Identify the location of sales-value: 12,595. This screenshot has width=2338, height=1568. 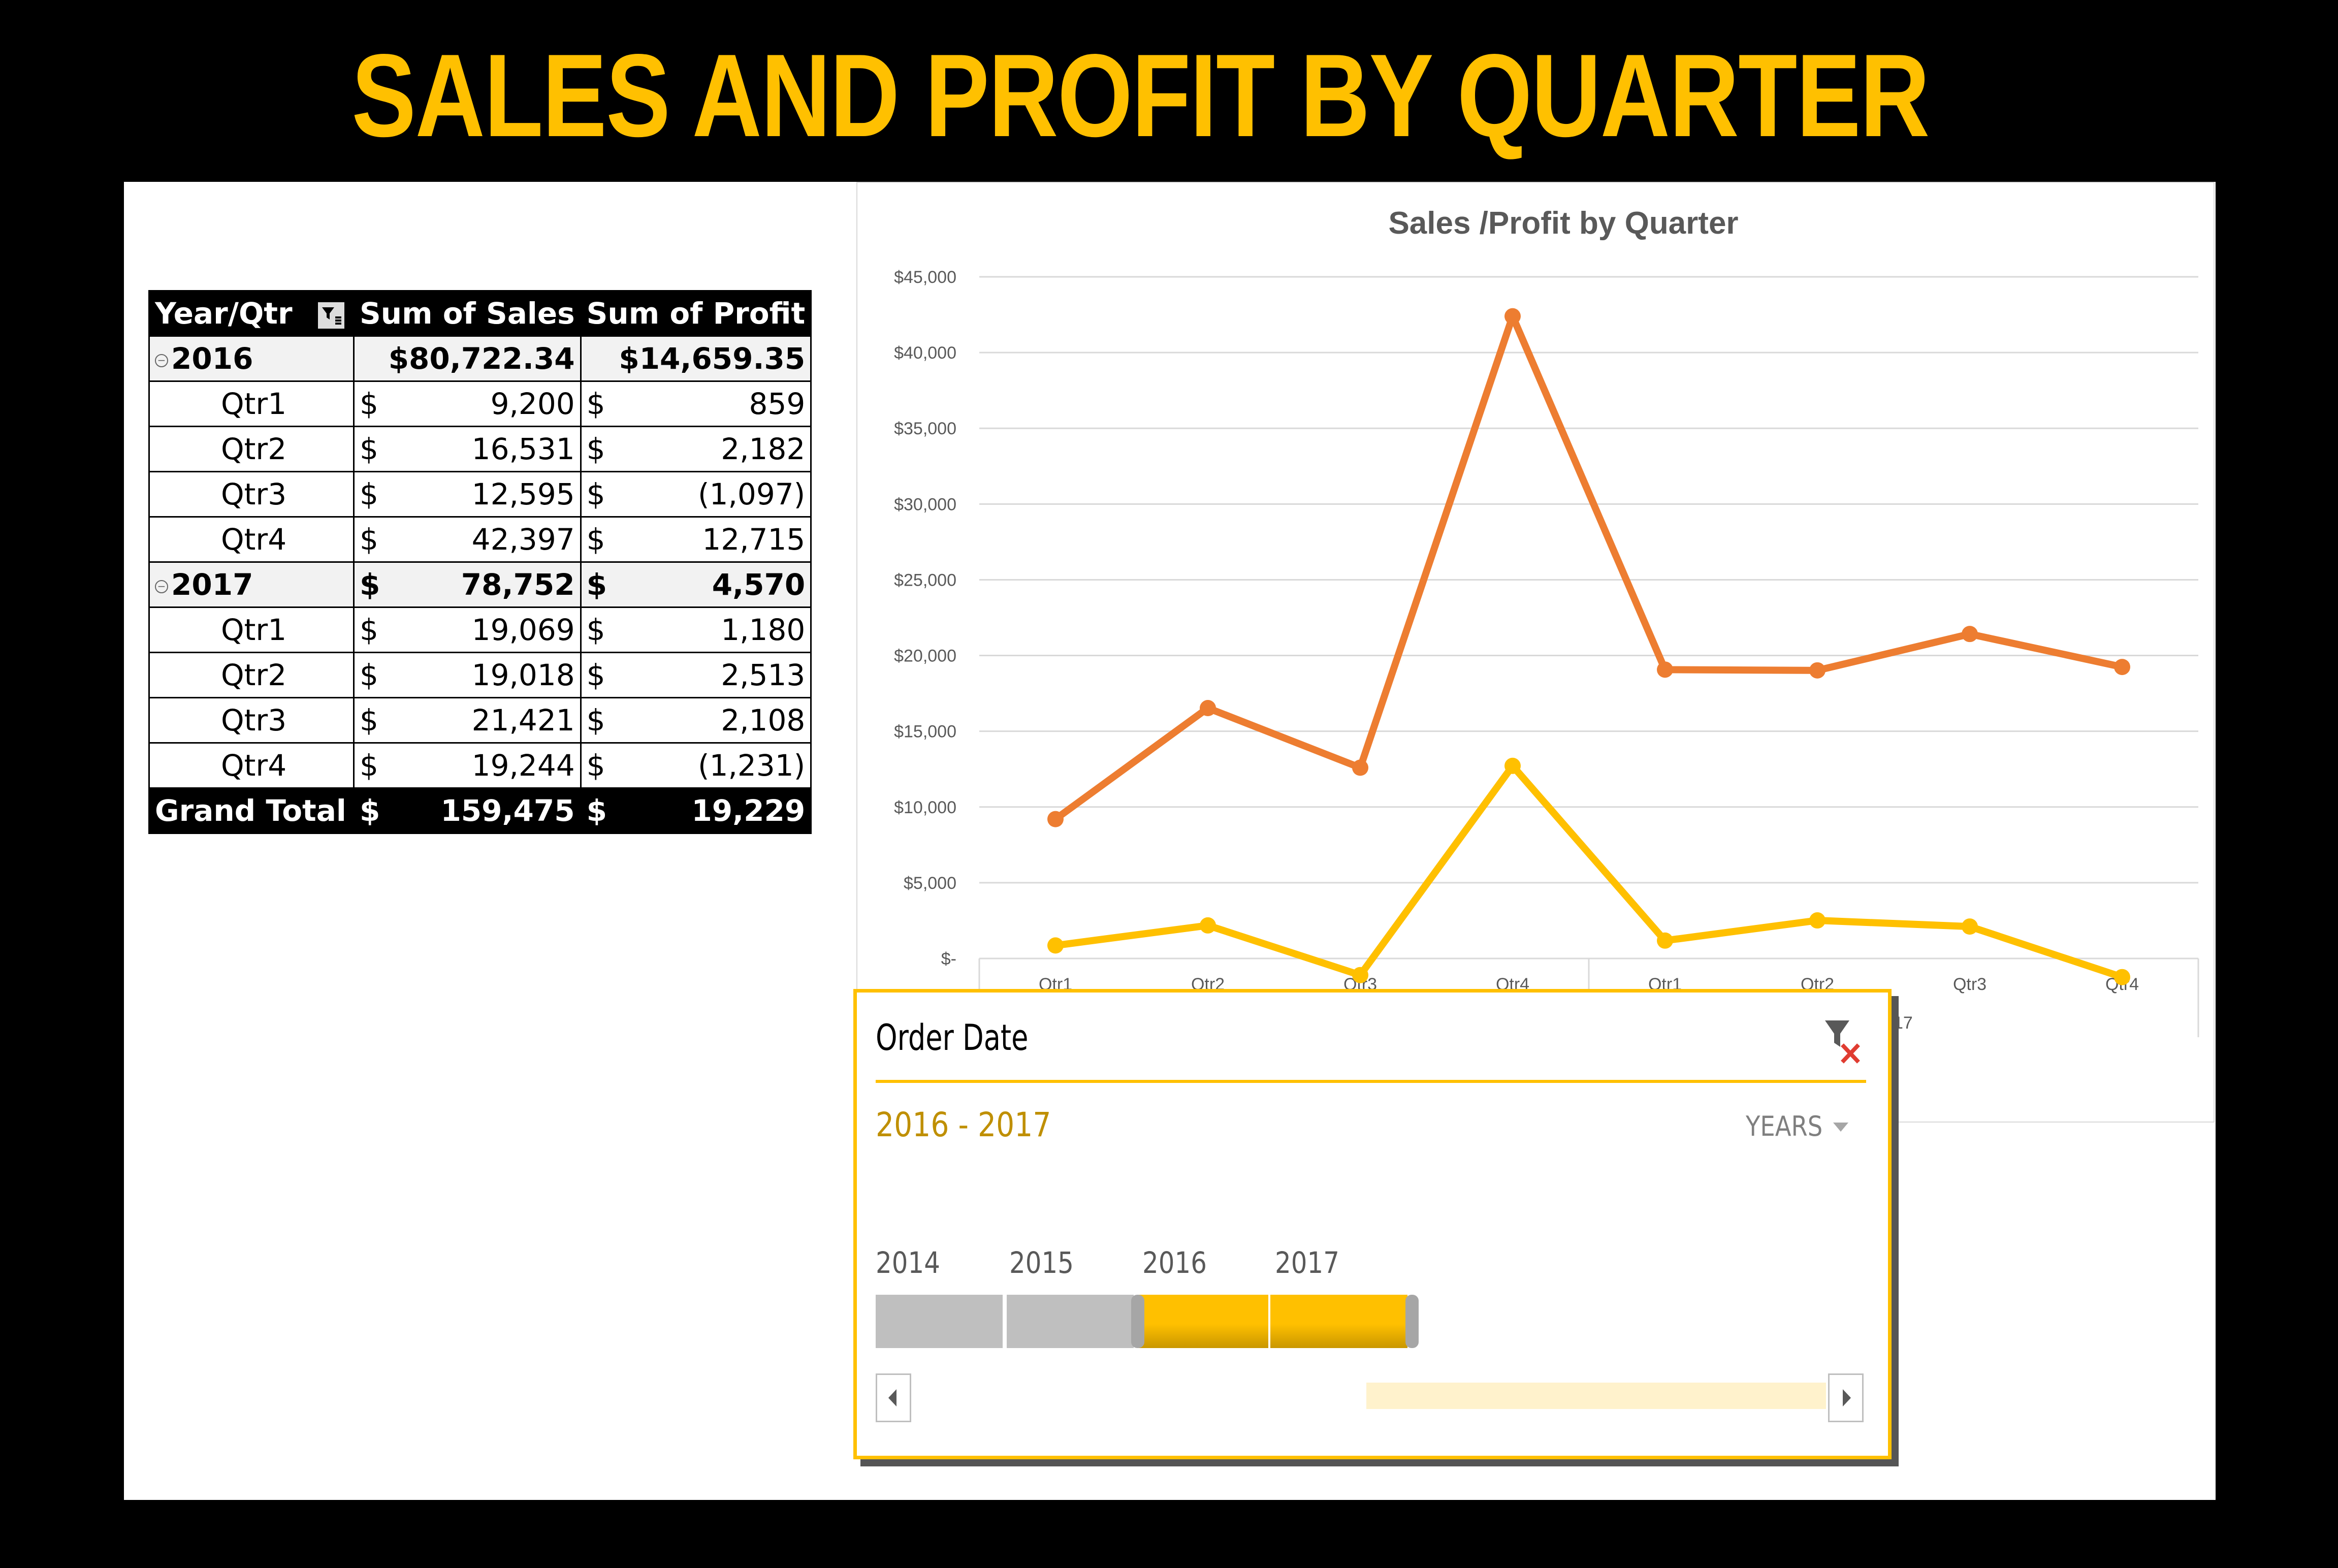
(523, 494).